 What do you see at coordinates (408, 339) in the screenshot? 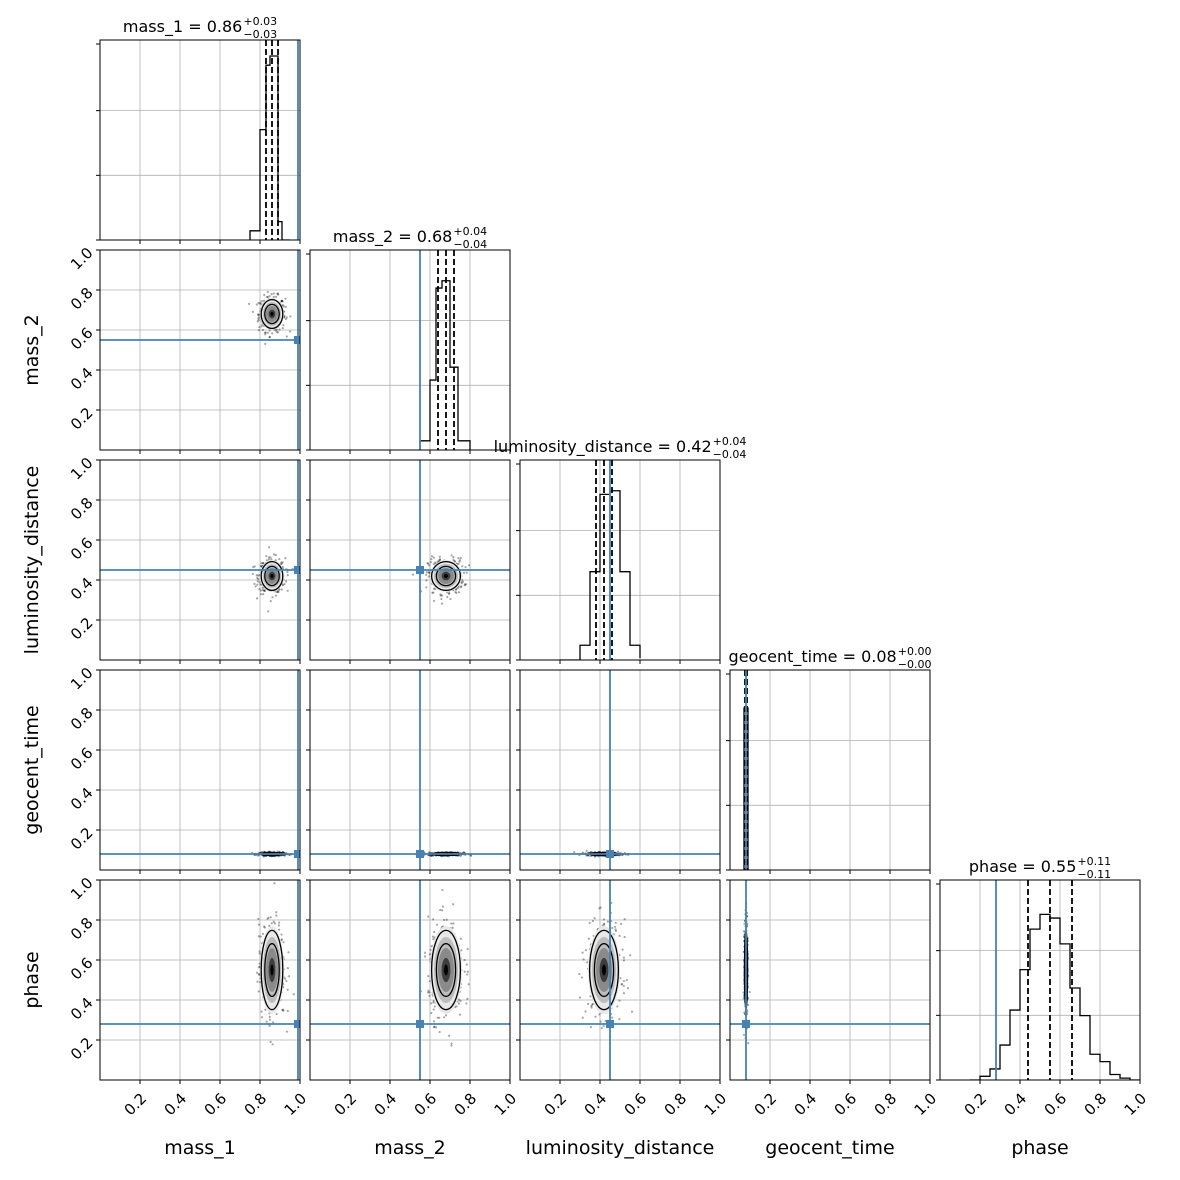
I see `panel-mass_2-mass_2: mass_2 = 0.68 +0.04−0.04` at bounding box center [408, 339].